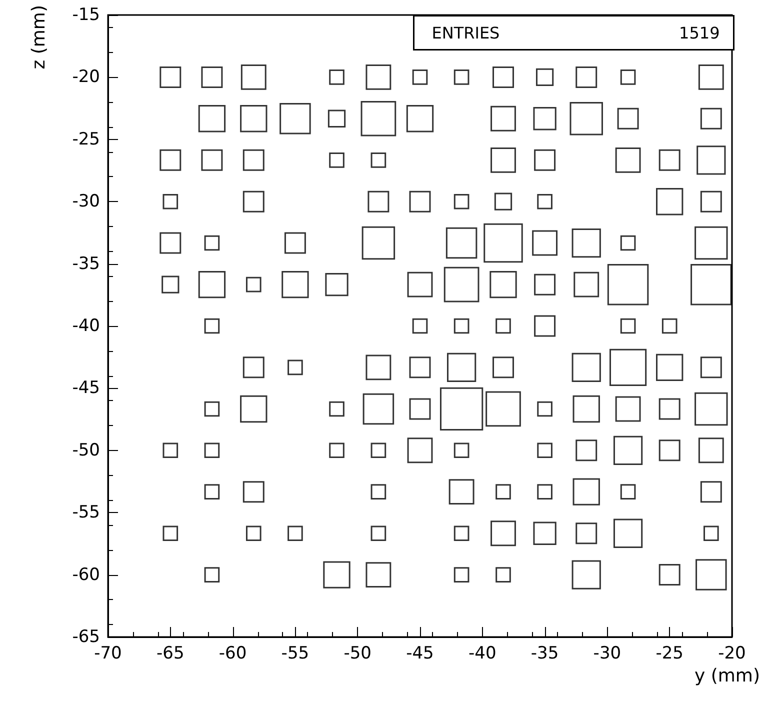 The height and width of the screenshot is (711, 763). What do you see at coordinates (170, 654) in the screenshot?
I see `x-tick-label: -65` at bounding box center [170, 654].